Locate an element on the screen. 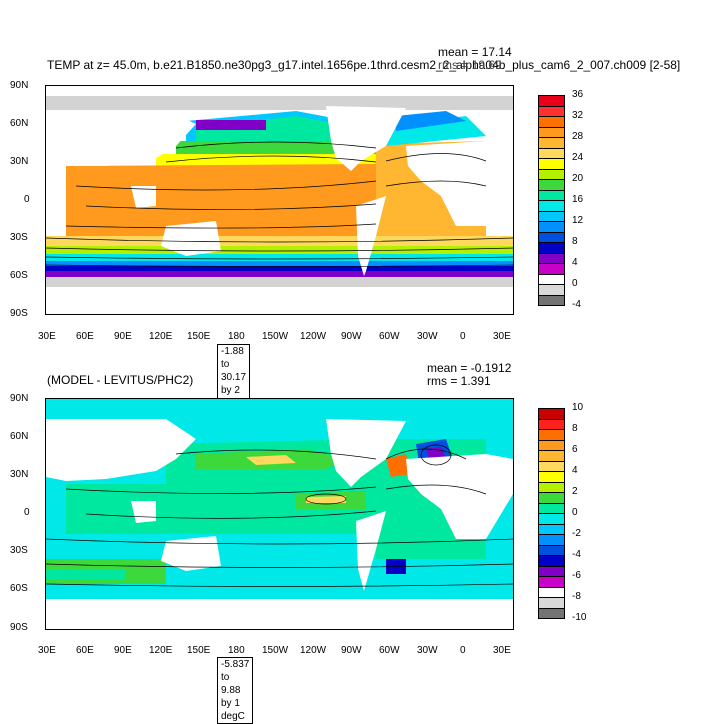  bottom-lon-tick: 0 is located at coordinates (463, 650).